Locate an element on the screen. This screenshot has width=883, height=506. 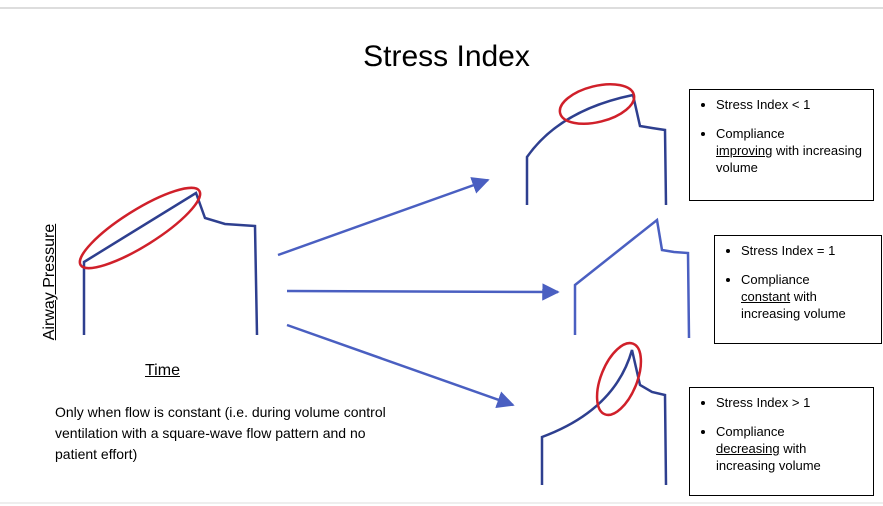
bullet: Stress Index < 1 is located at coordinates (790, 104).